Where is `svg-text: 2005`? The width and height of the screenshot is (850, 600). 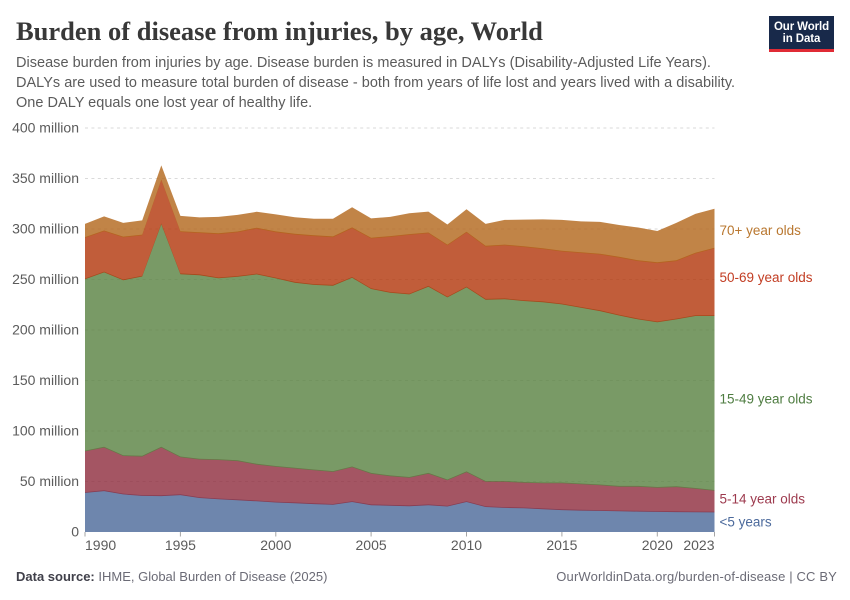
svg-text: 2005 is located at coordinates (371, 545).